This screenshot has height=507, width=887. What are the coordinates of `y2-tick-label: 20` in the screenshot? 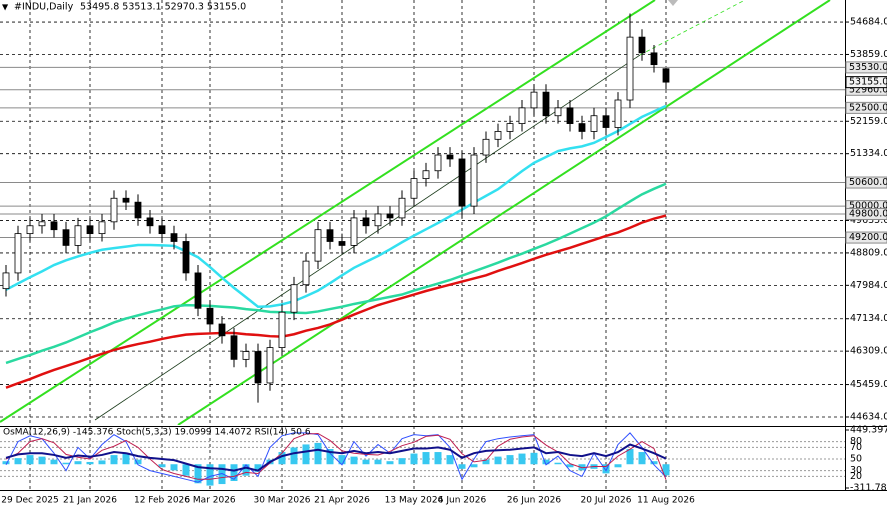 It's located at (856, 476).